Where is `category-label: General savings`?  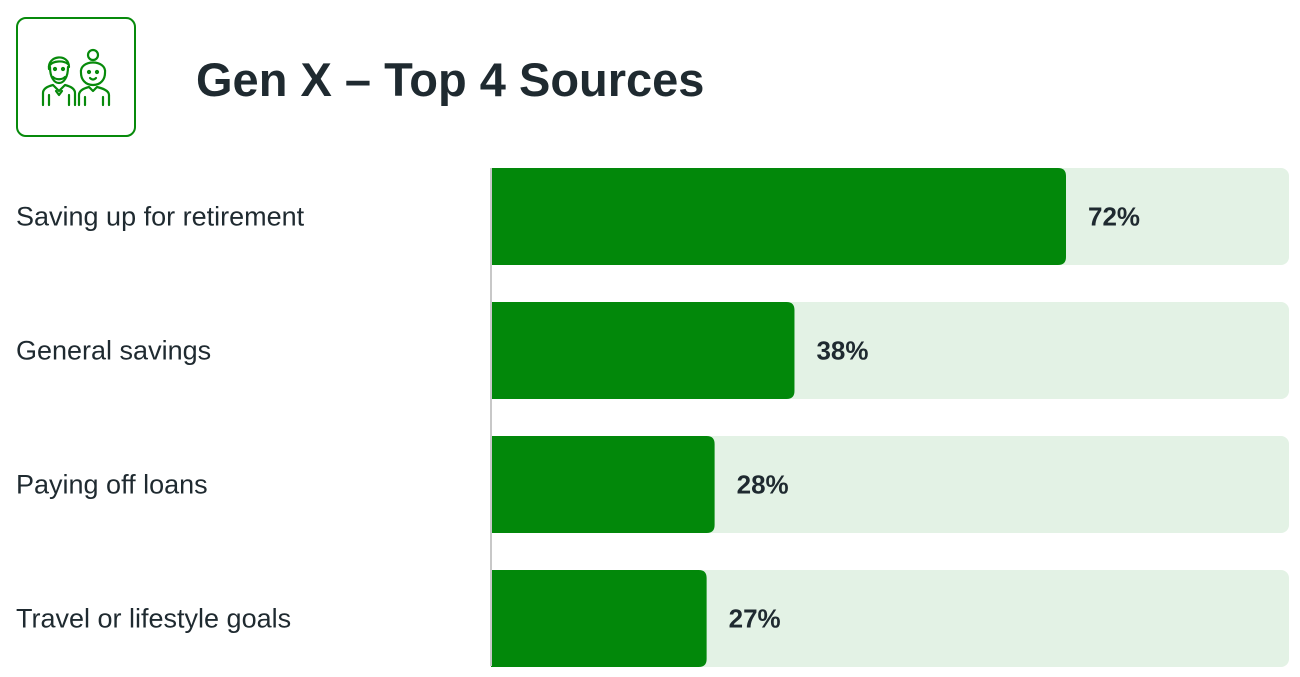
category-label: General savings is located at coordinates (113, 351).